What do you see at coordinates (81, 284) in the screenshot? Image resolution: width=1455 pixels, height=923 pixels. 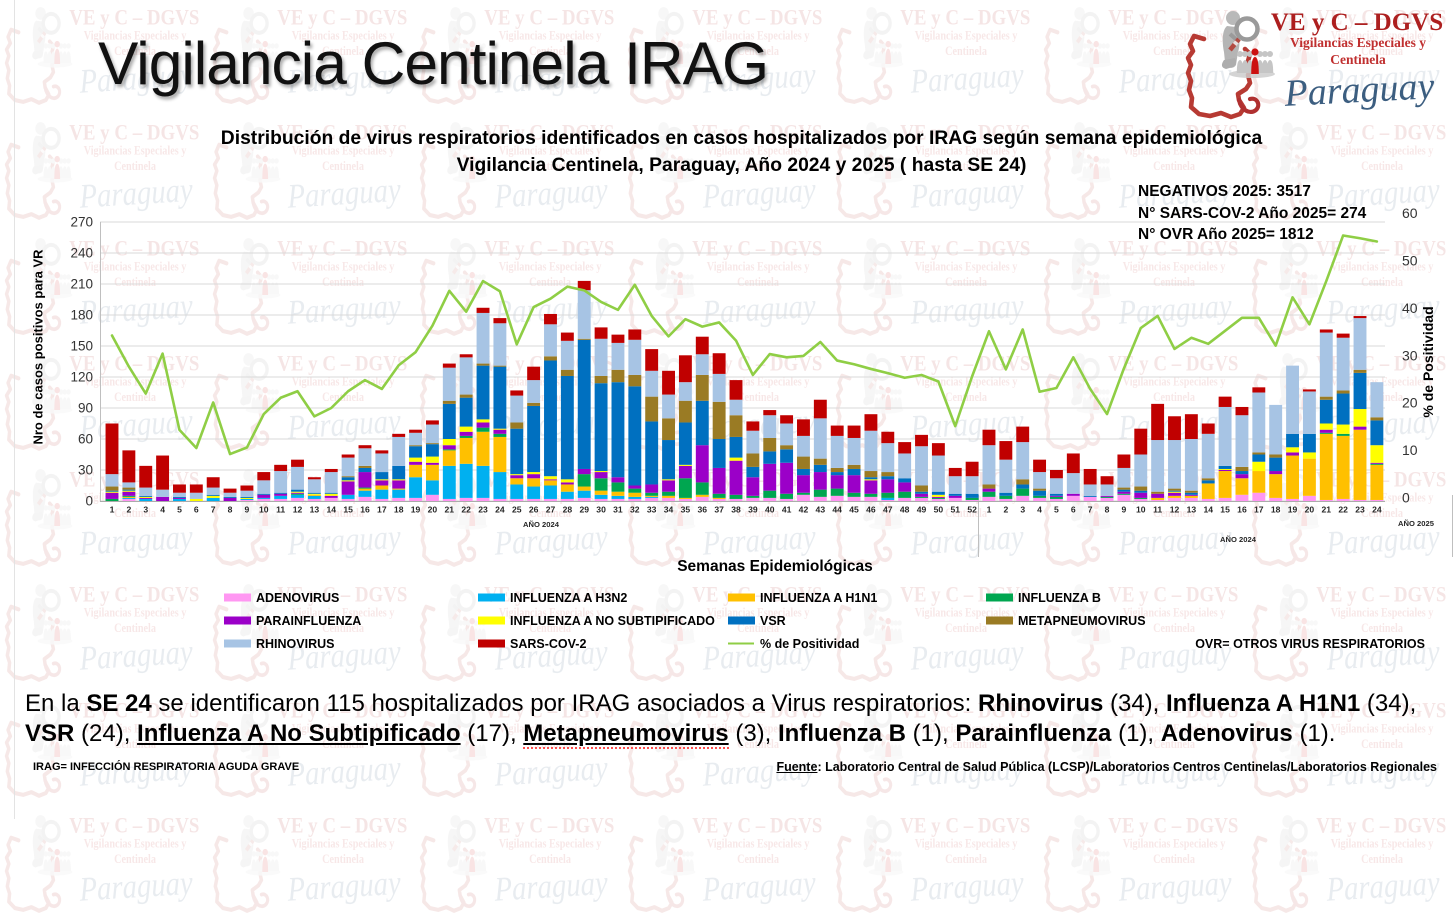 I see `svg-text: 210` at bounding box center [81, 284].